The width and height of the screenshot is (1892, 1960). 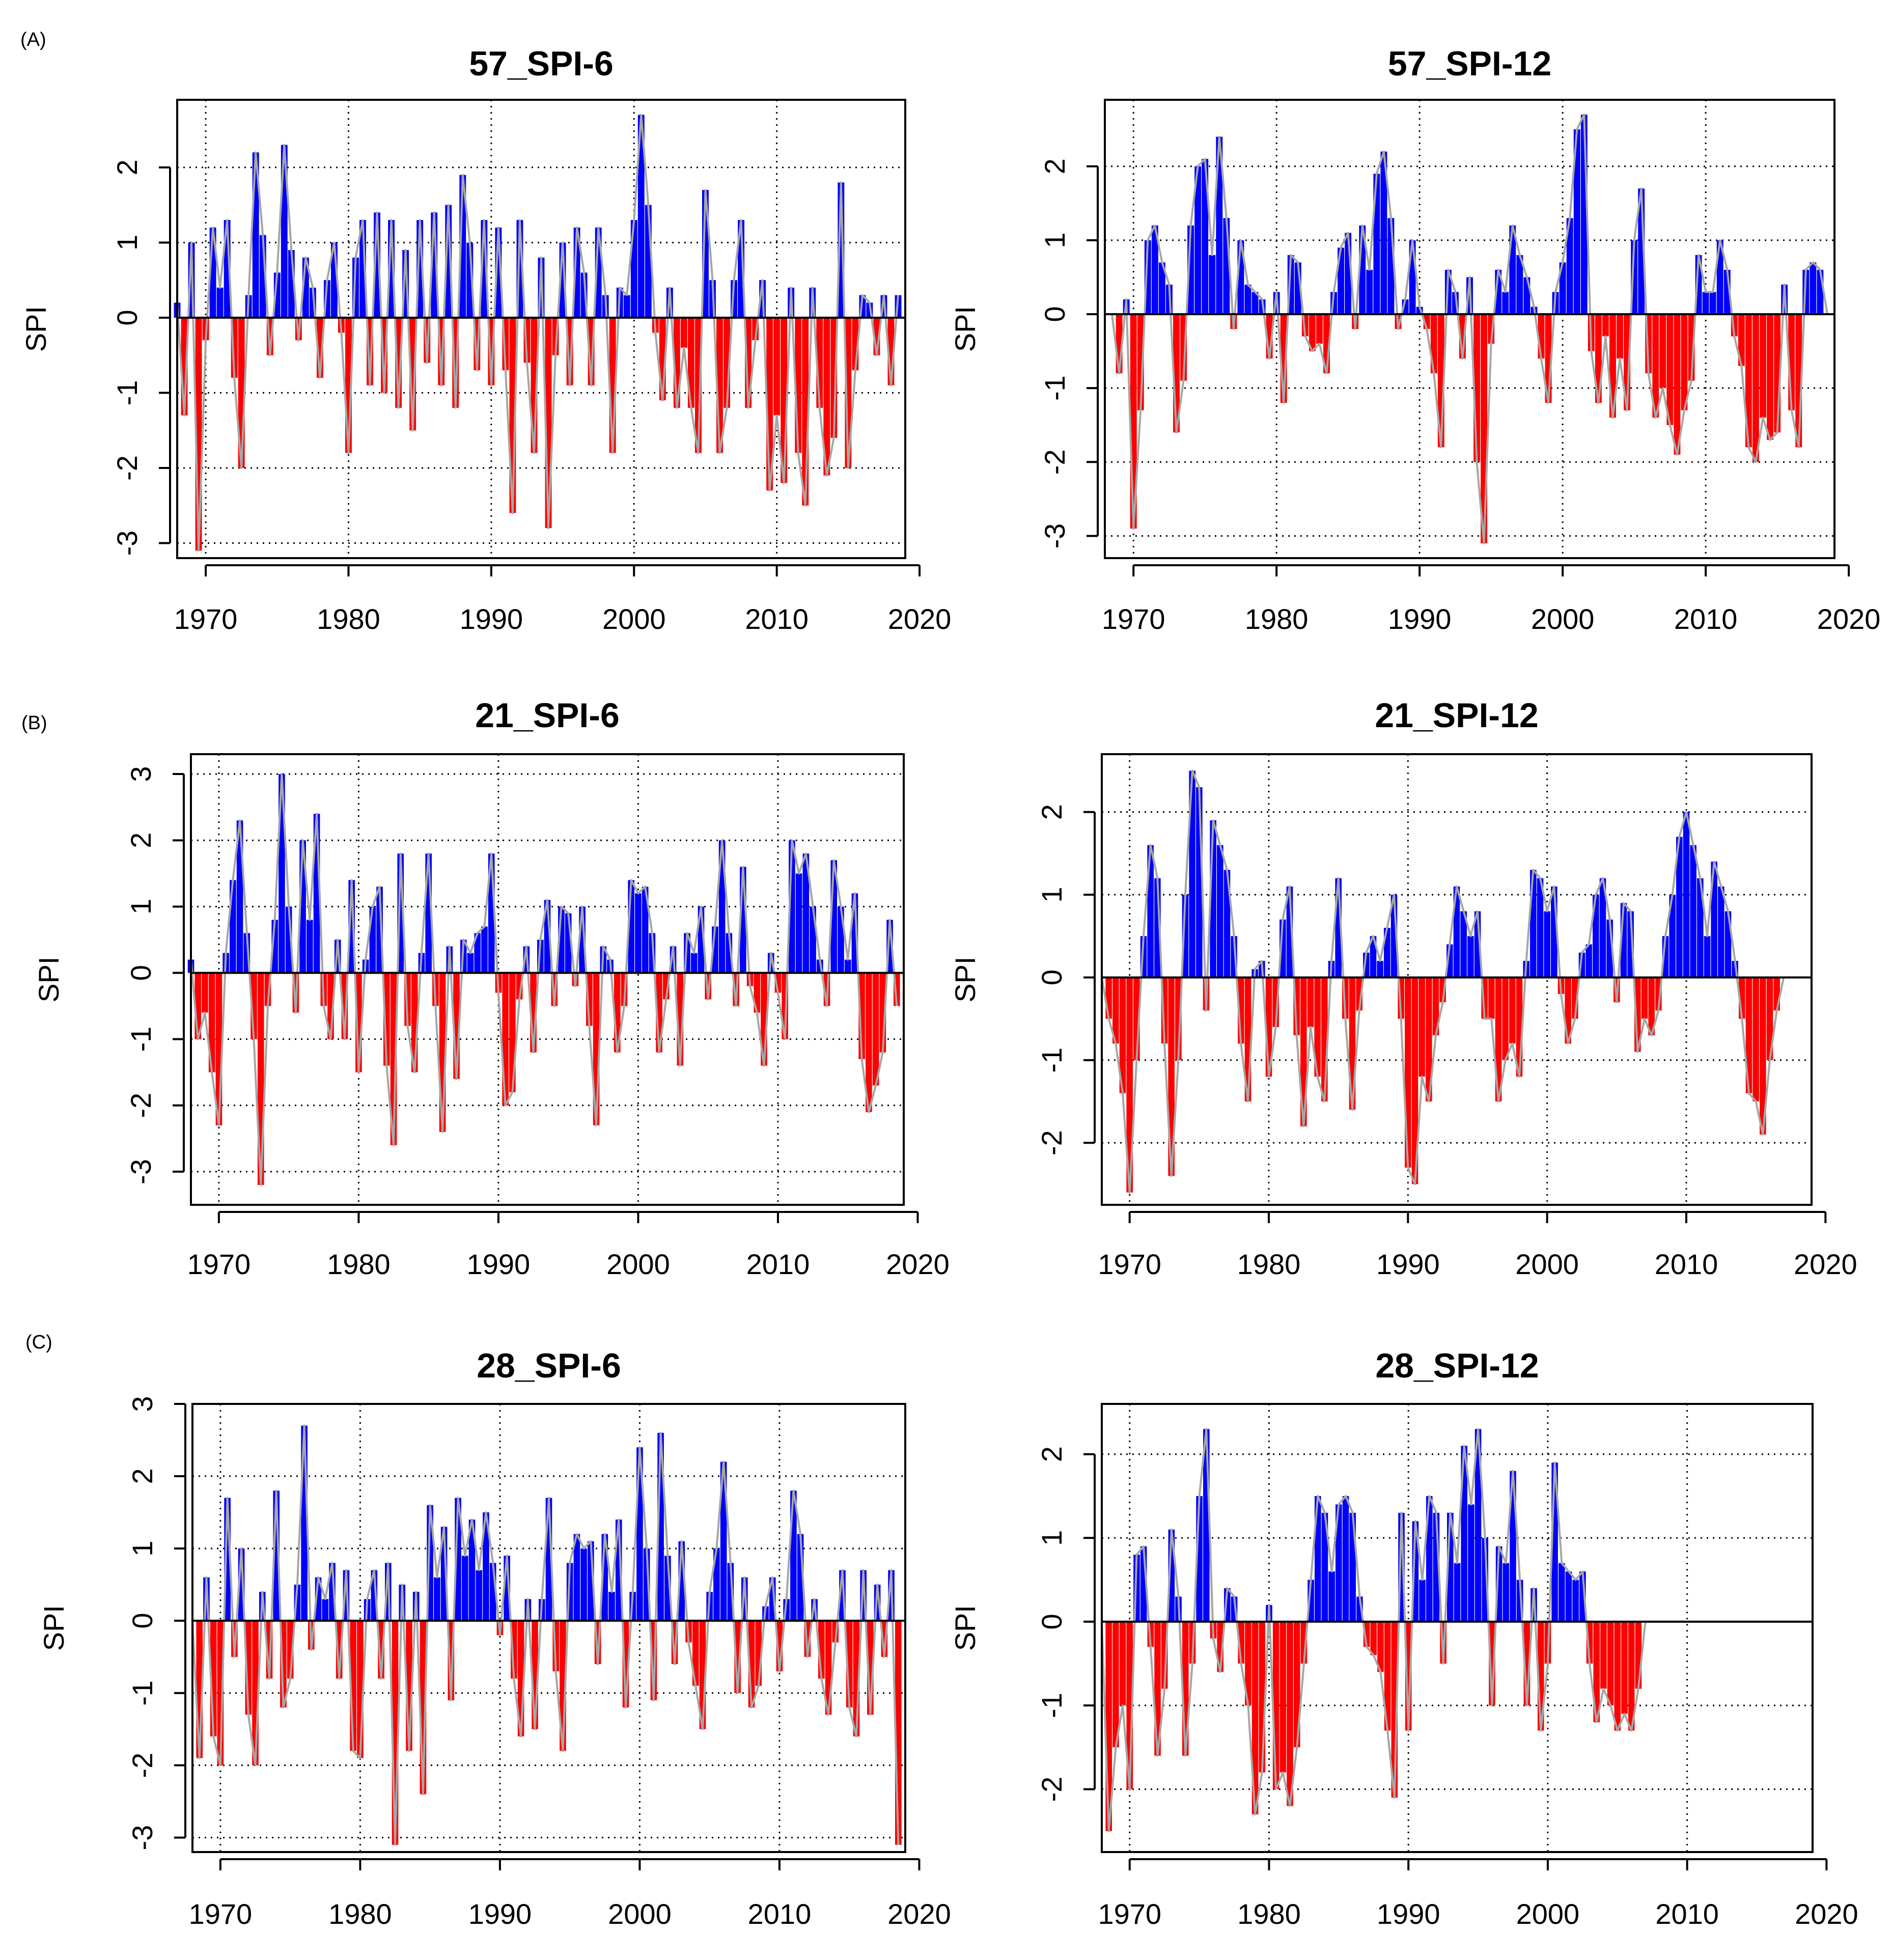 What do you see at coordinates (1456, 715) in the screenshot?
I see `chart-title: 21_SPI-12` at bounding box center [1456, 715].